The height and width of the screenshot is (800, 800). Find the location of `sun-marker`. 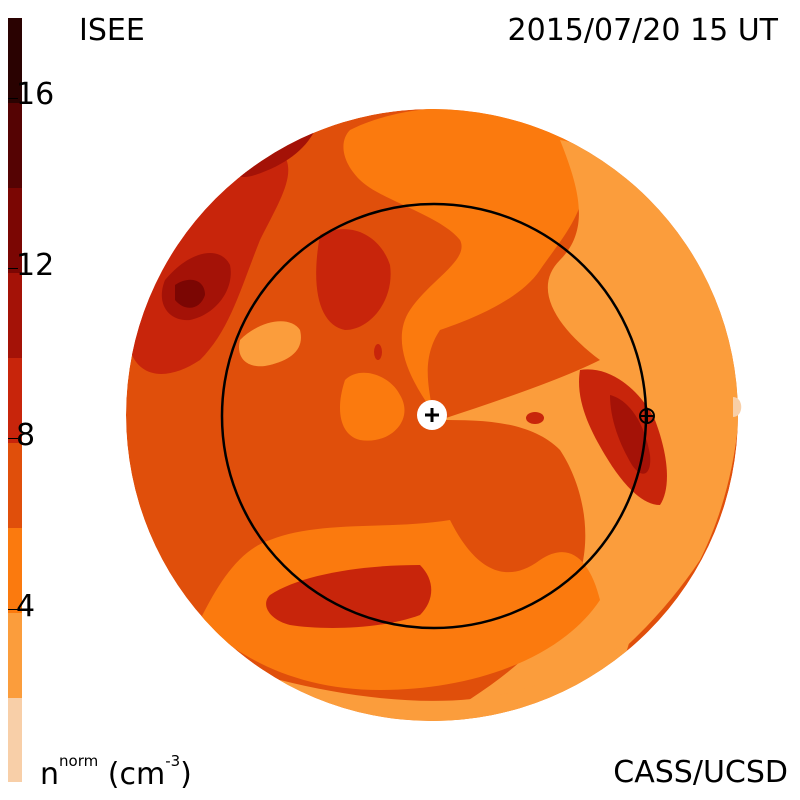

sun-marker is located at coordinates (432, 415).